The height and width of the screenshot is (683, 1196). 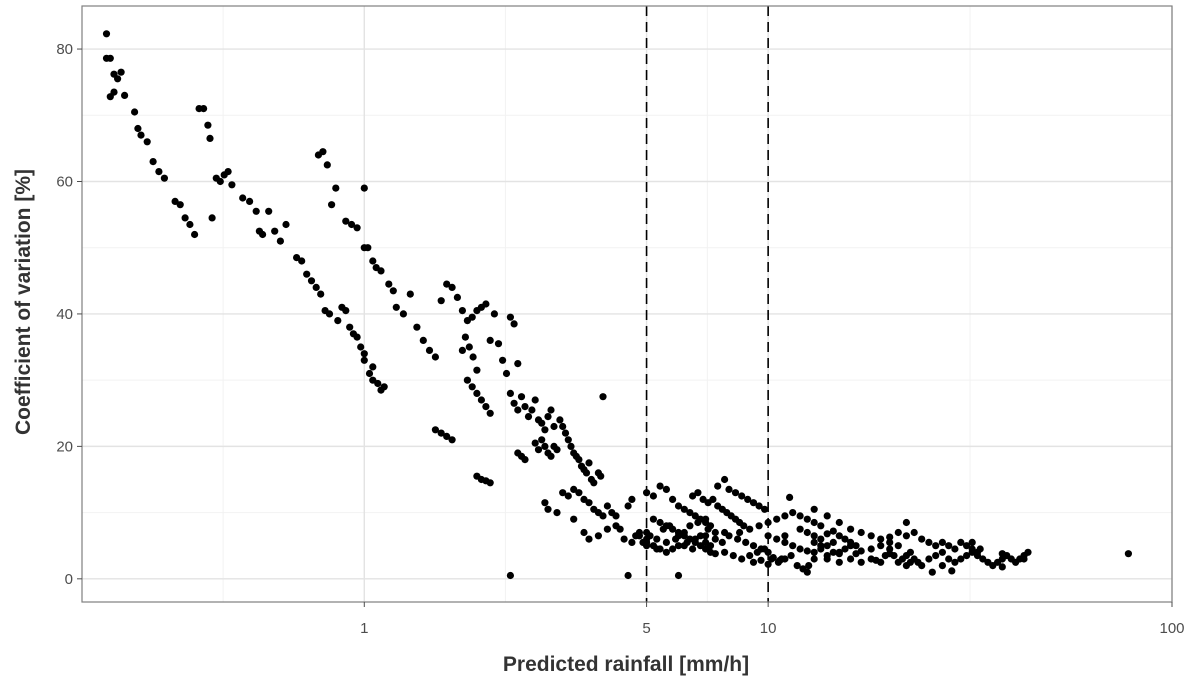 I want to click on x-tick-label: 10, so click(x=768, y=628).